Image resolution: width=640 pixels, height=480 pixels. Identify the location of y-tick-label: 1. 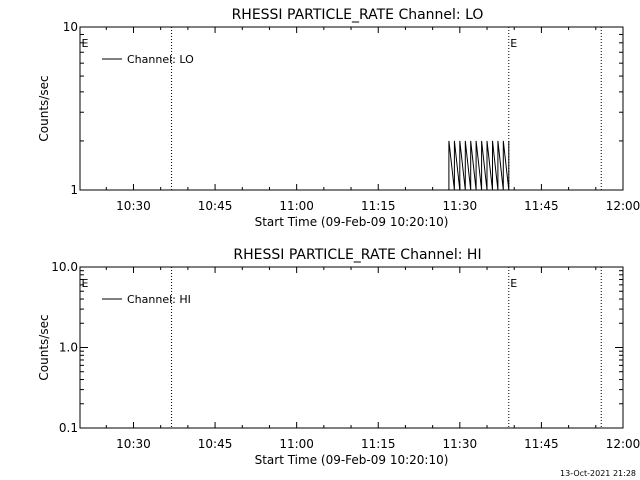
(74, 190).